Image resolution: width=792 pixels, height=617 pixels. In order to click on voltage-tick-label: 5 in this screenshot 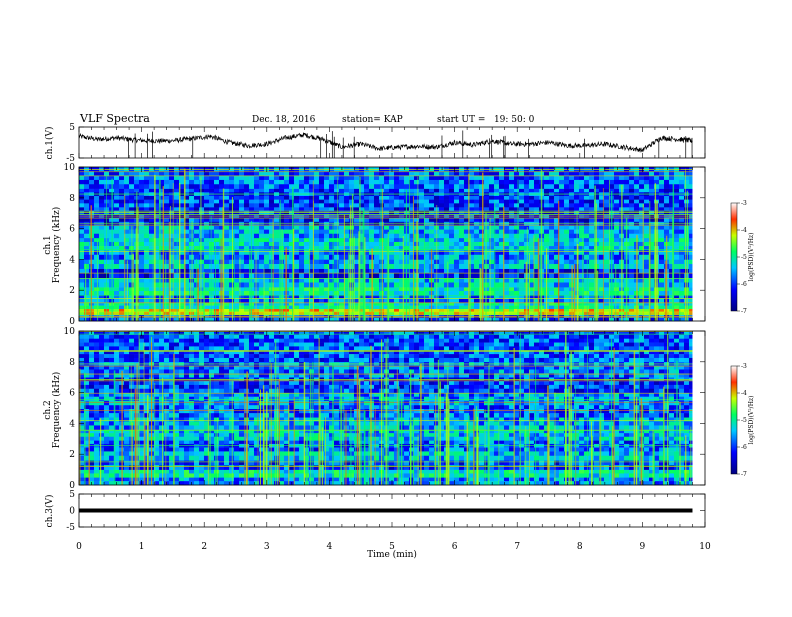, I will do `click(72, 128)`.